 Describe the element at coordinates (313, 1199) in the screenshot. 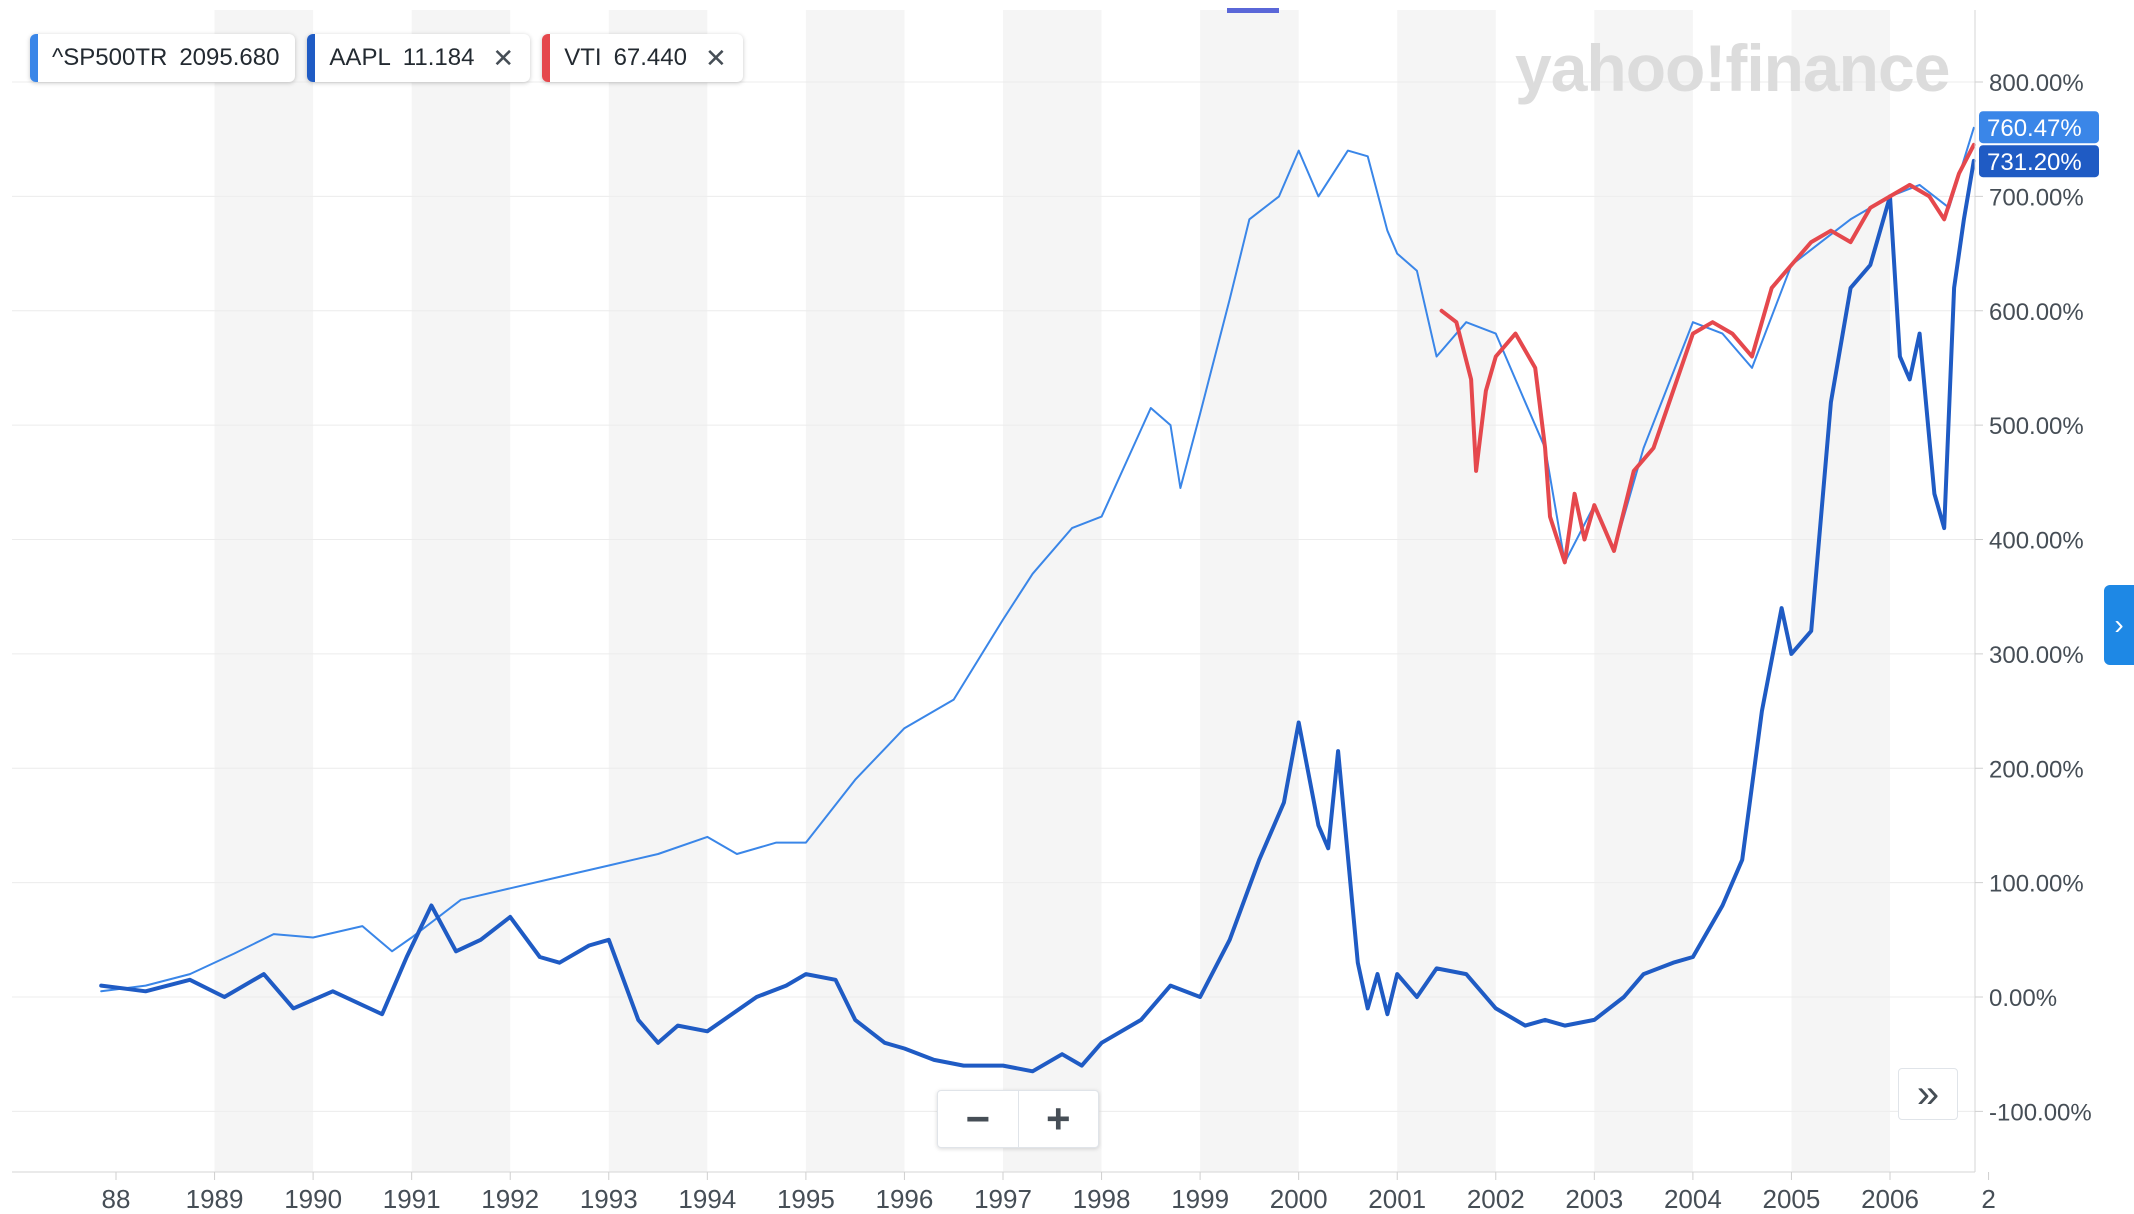

I see `x-tick-label: 1990` at that location.